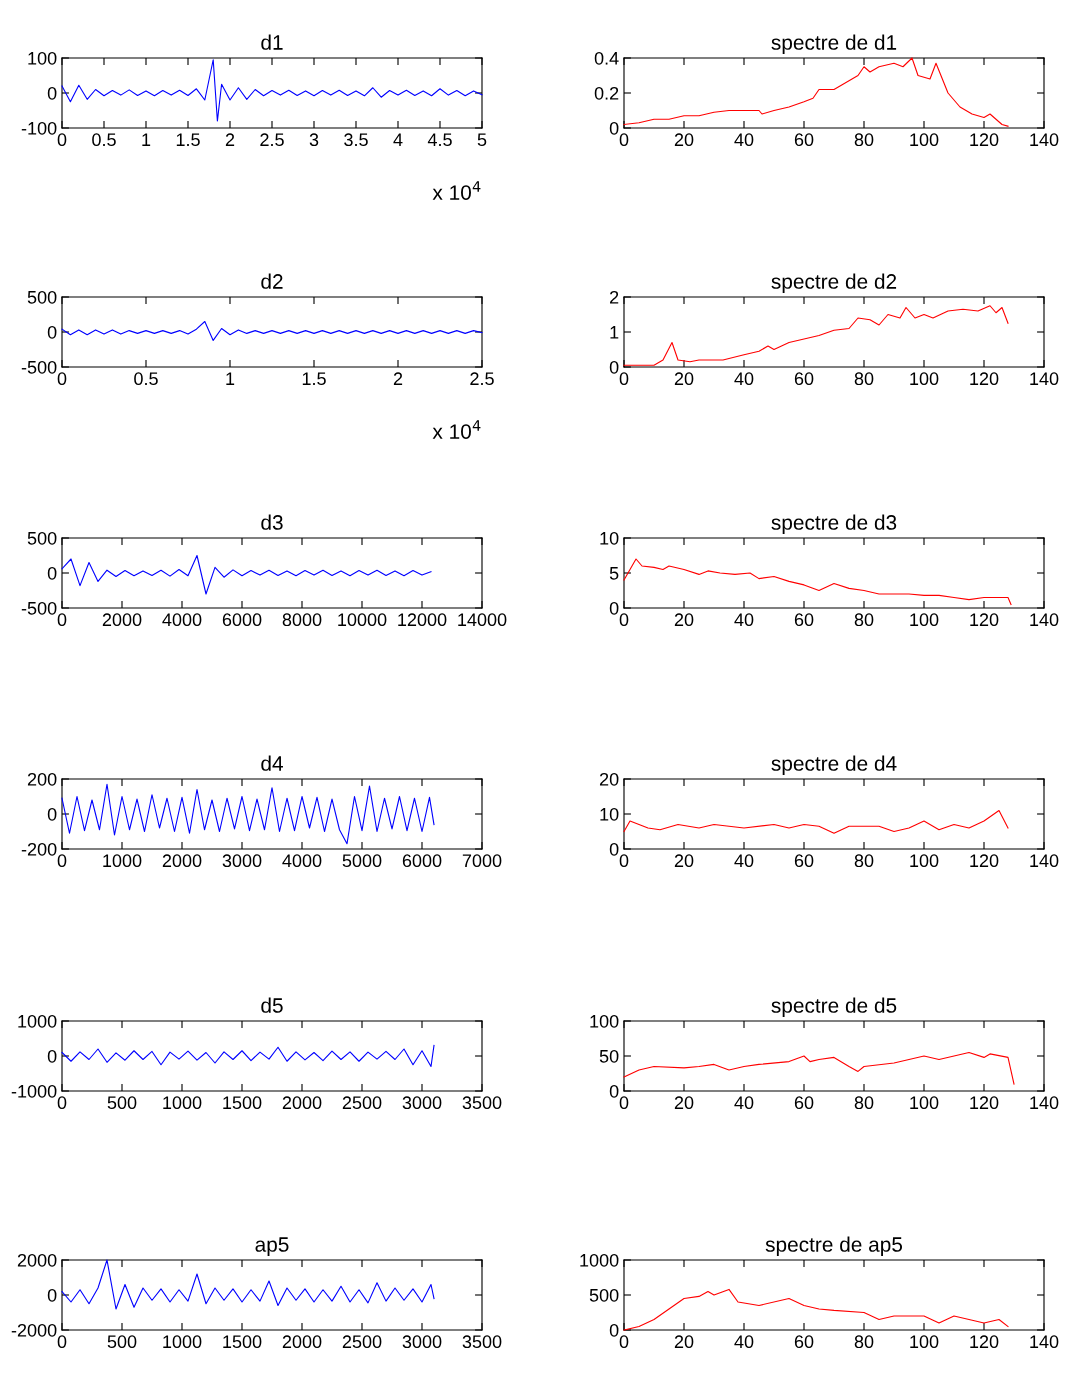 The height and width of the screenshot is (1380, 1067). What do you see at coordinates (37, 1021) in the screenshot?
I see `y-tick-label: 1000` at bounding box center [37, 1021].